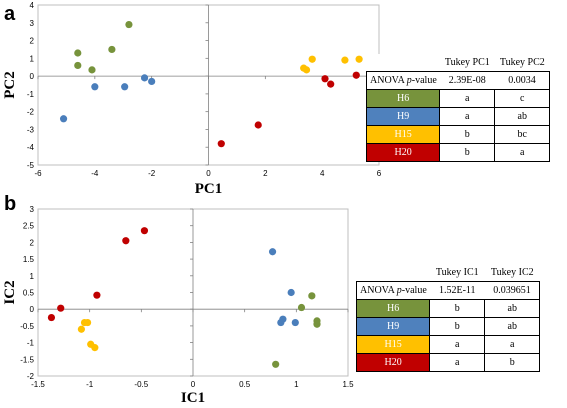 The width and height of the screenshot is (567, 408). I want to click on table-row: H15 b bc, so click(458, 134).